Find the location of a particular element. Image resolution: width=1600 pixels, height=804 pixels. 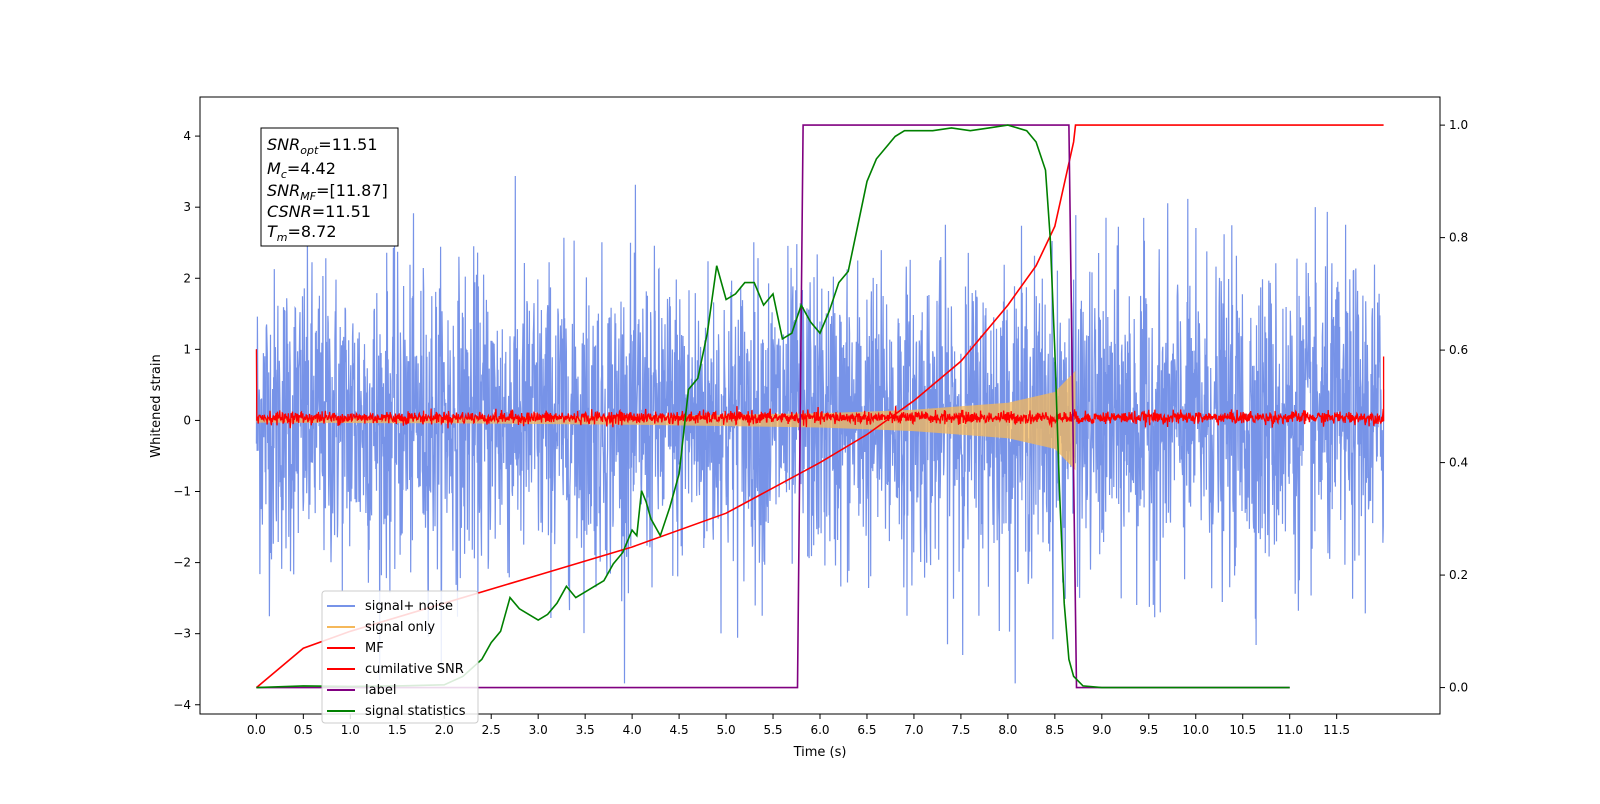

y-tick-label: −3 is located at coordinates (182, 634).